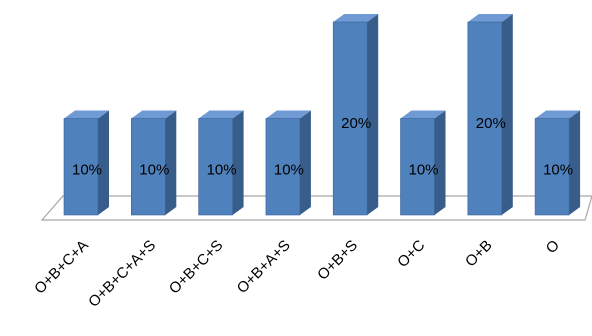  What do you see at coordinates (479, 254) in the screenshot?
I see `category-tick-label: O+B` at bounding box center [479, 254].